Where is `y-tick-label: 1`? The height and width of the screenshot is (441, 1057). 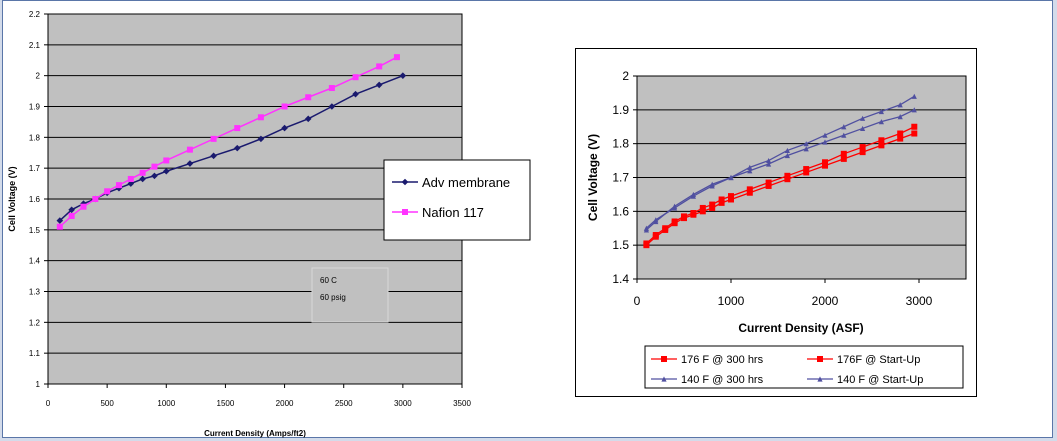
y-tick-label: 1 is located at coordinates (38, 384).